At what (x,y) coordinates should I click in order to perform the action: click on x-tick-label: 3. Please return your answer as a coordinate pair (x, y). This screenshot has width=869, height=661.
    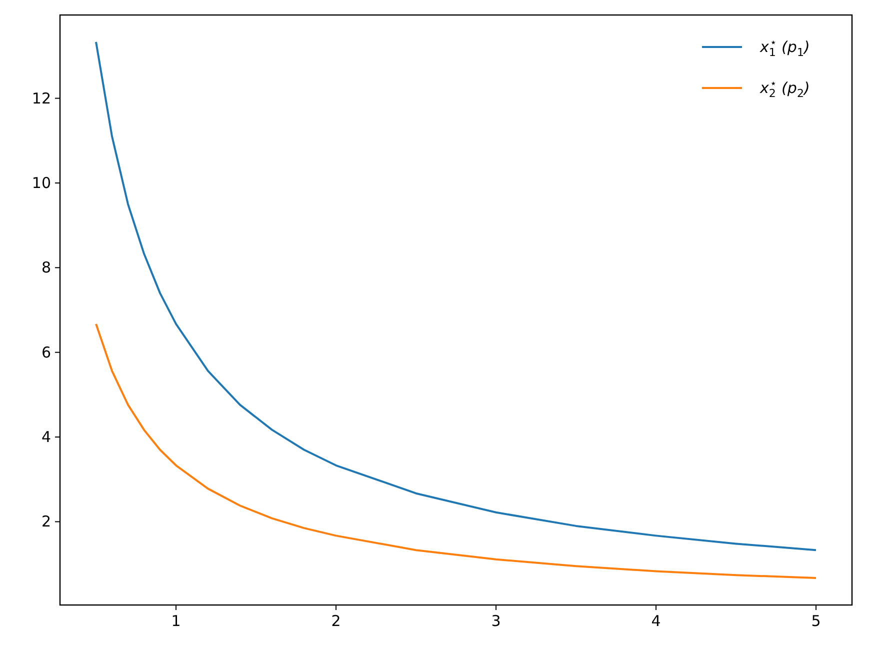
    Looking at the image, I should click on (496, 621).